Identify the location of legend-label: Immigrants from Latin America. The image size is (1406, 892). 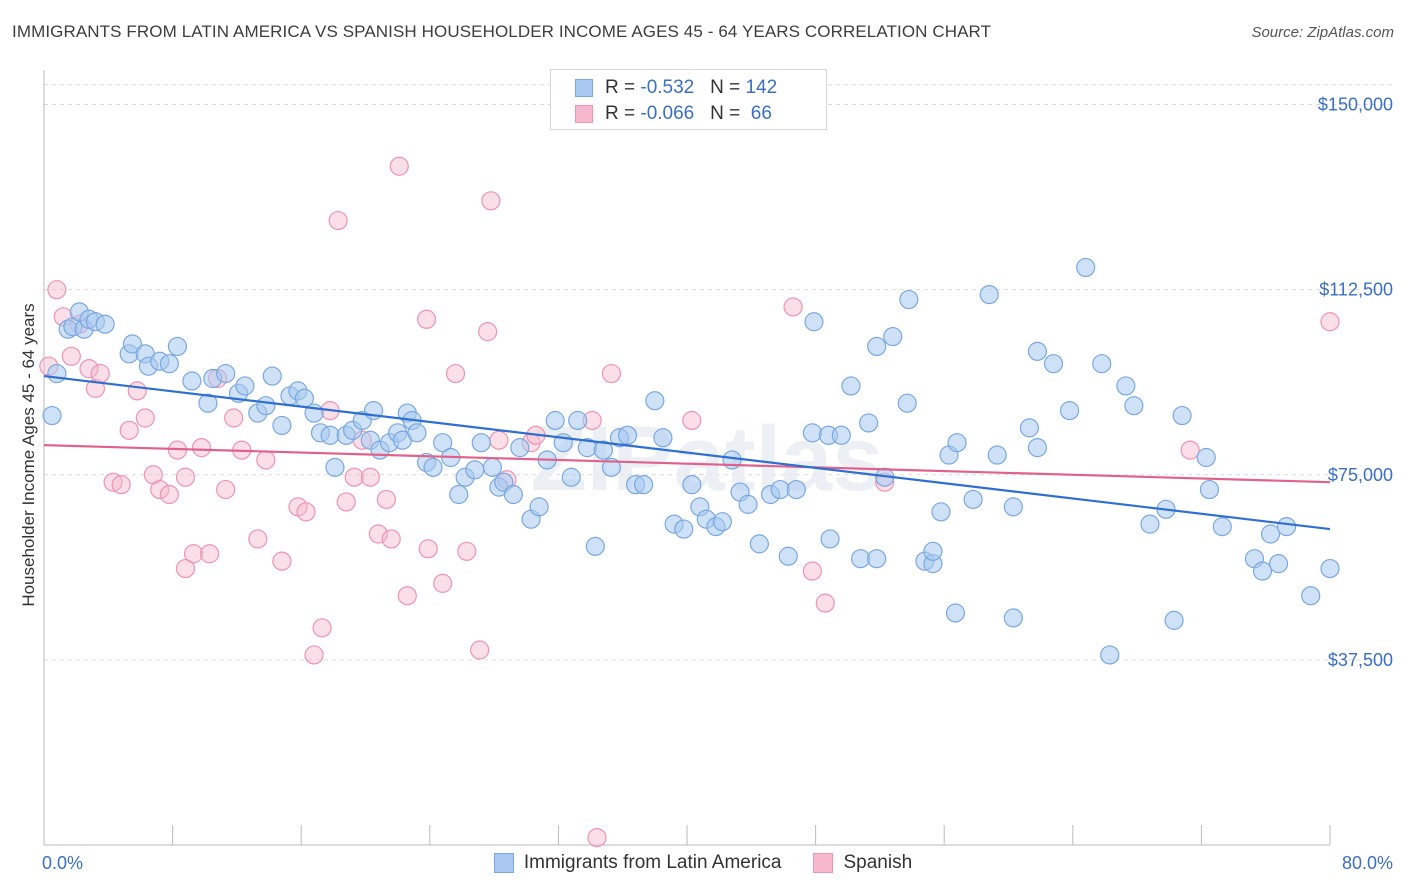
(652, 862).